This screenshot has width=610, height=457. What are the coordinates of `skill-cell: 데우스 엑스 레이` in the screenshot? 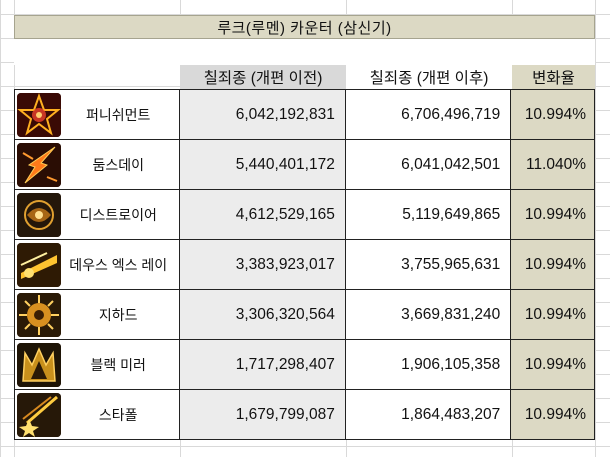 It's located at (98, 264).